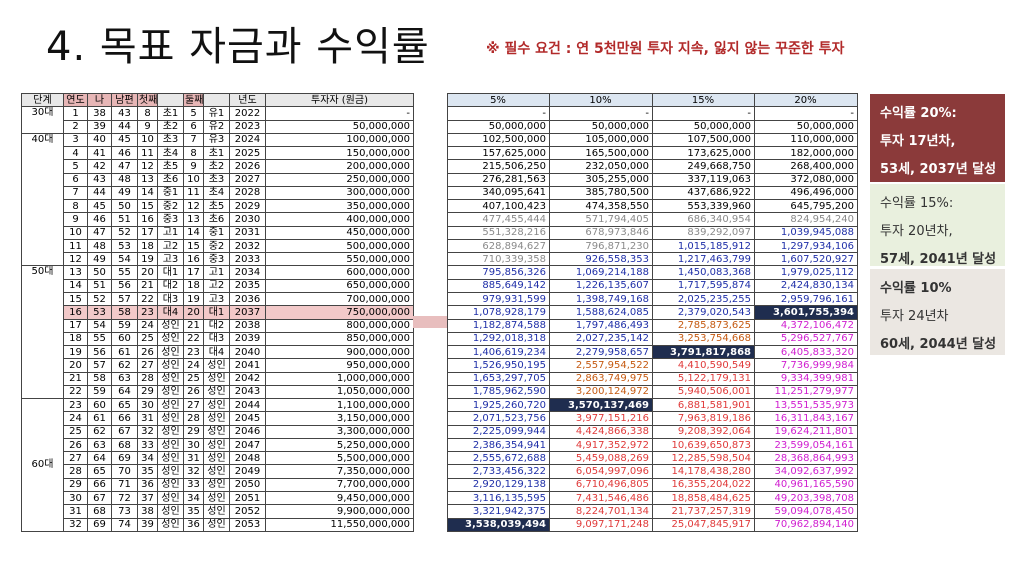 The width and height of the screenshot is (1023, 564). What do you see at coordinates (806, 458) in the screenshot?
I see `returns-cell: 28,368,864,993` at bounding box center [806, 458].